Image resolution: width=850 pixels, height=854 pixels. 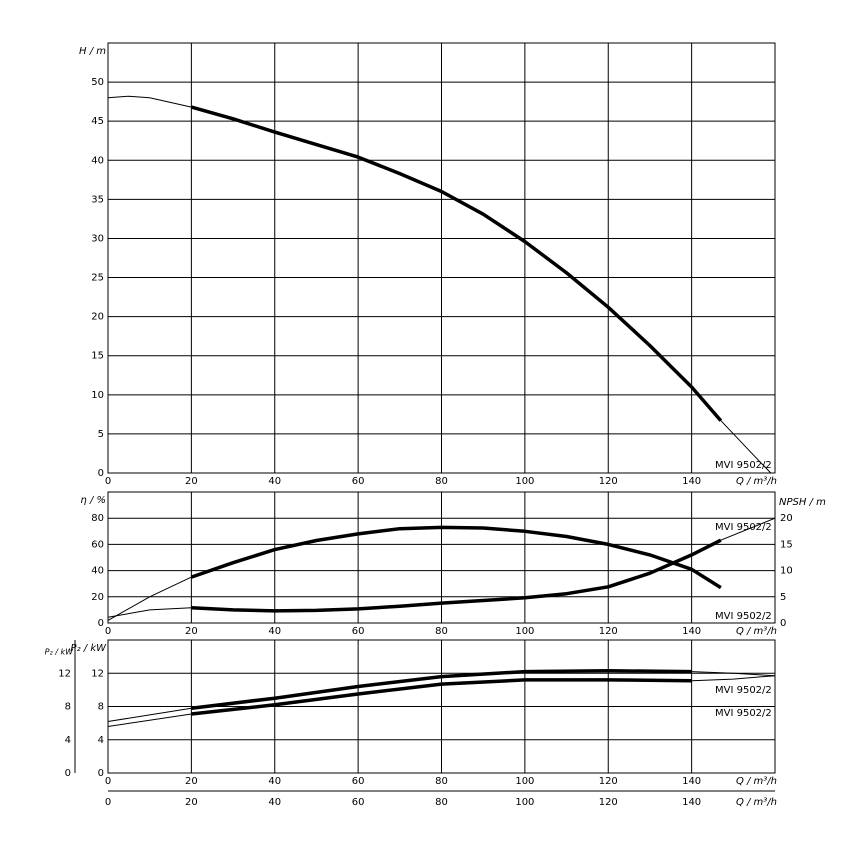 What do you see at coordinates (97, 121) in the screenshot?
I see `y-tick-label: 45` at bounding box center [97, 121].